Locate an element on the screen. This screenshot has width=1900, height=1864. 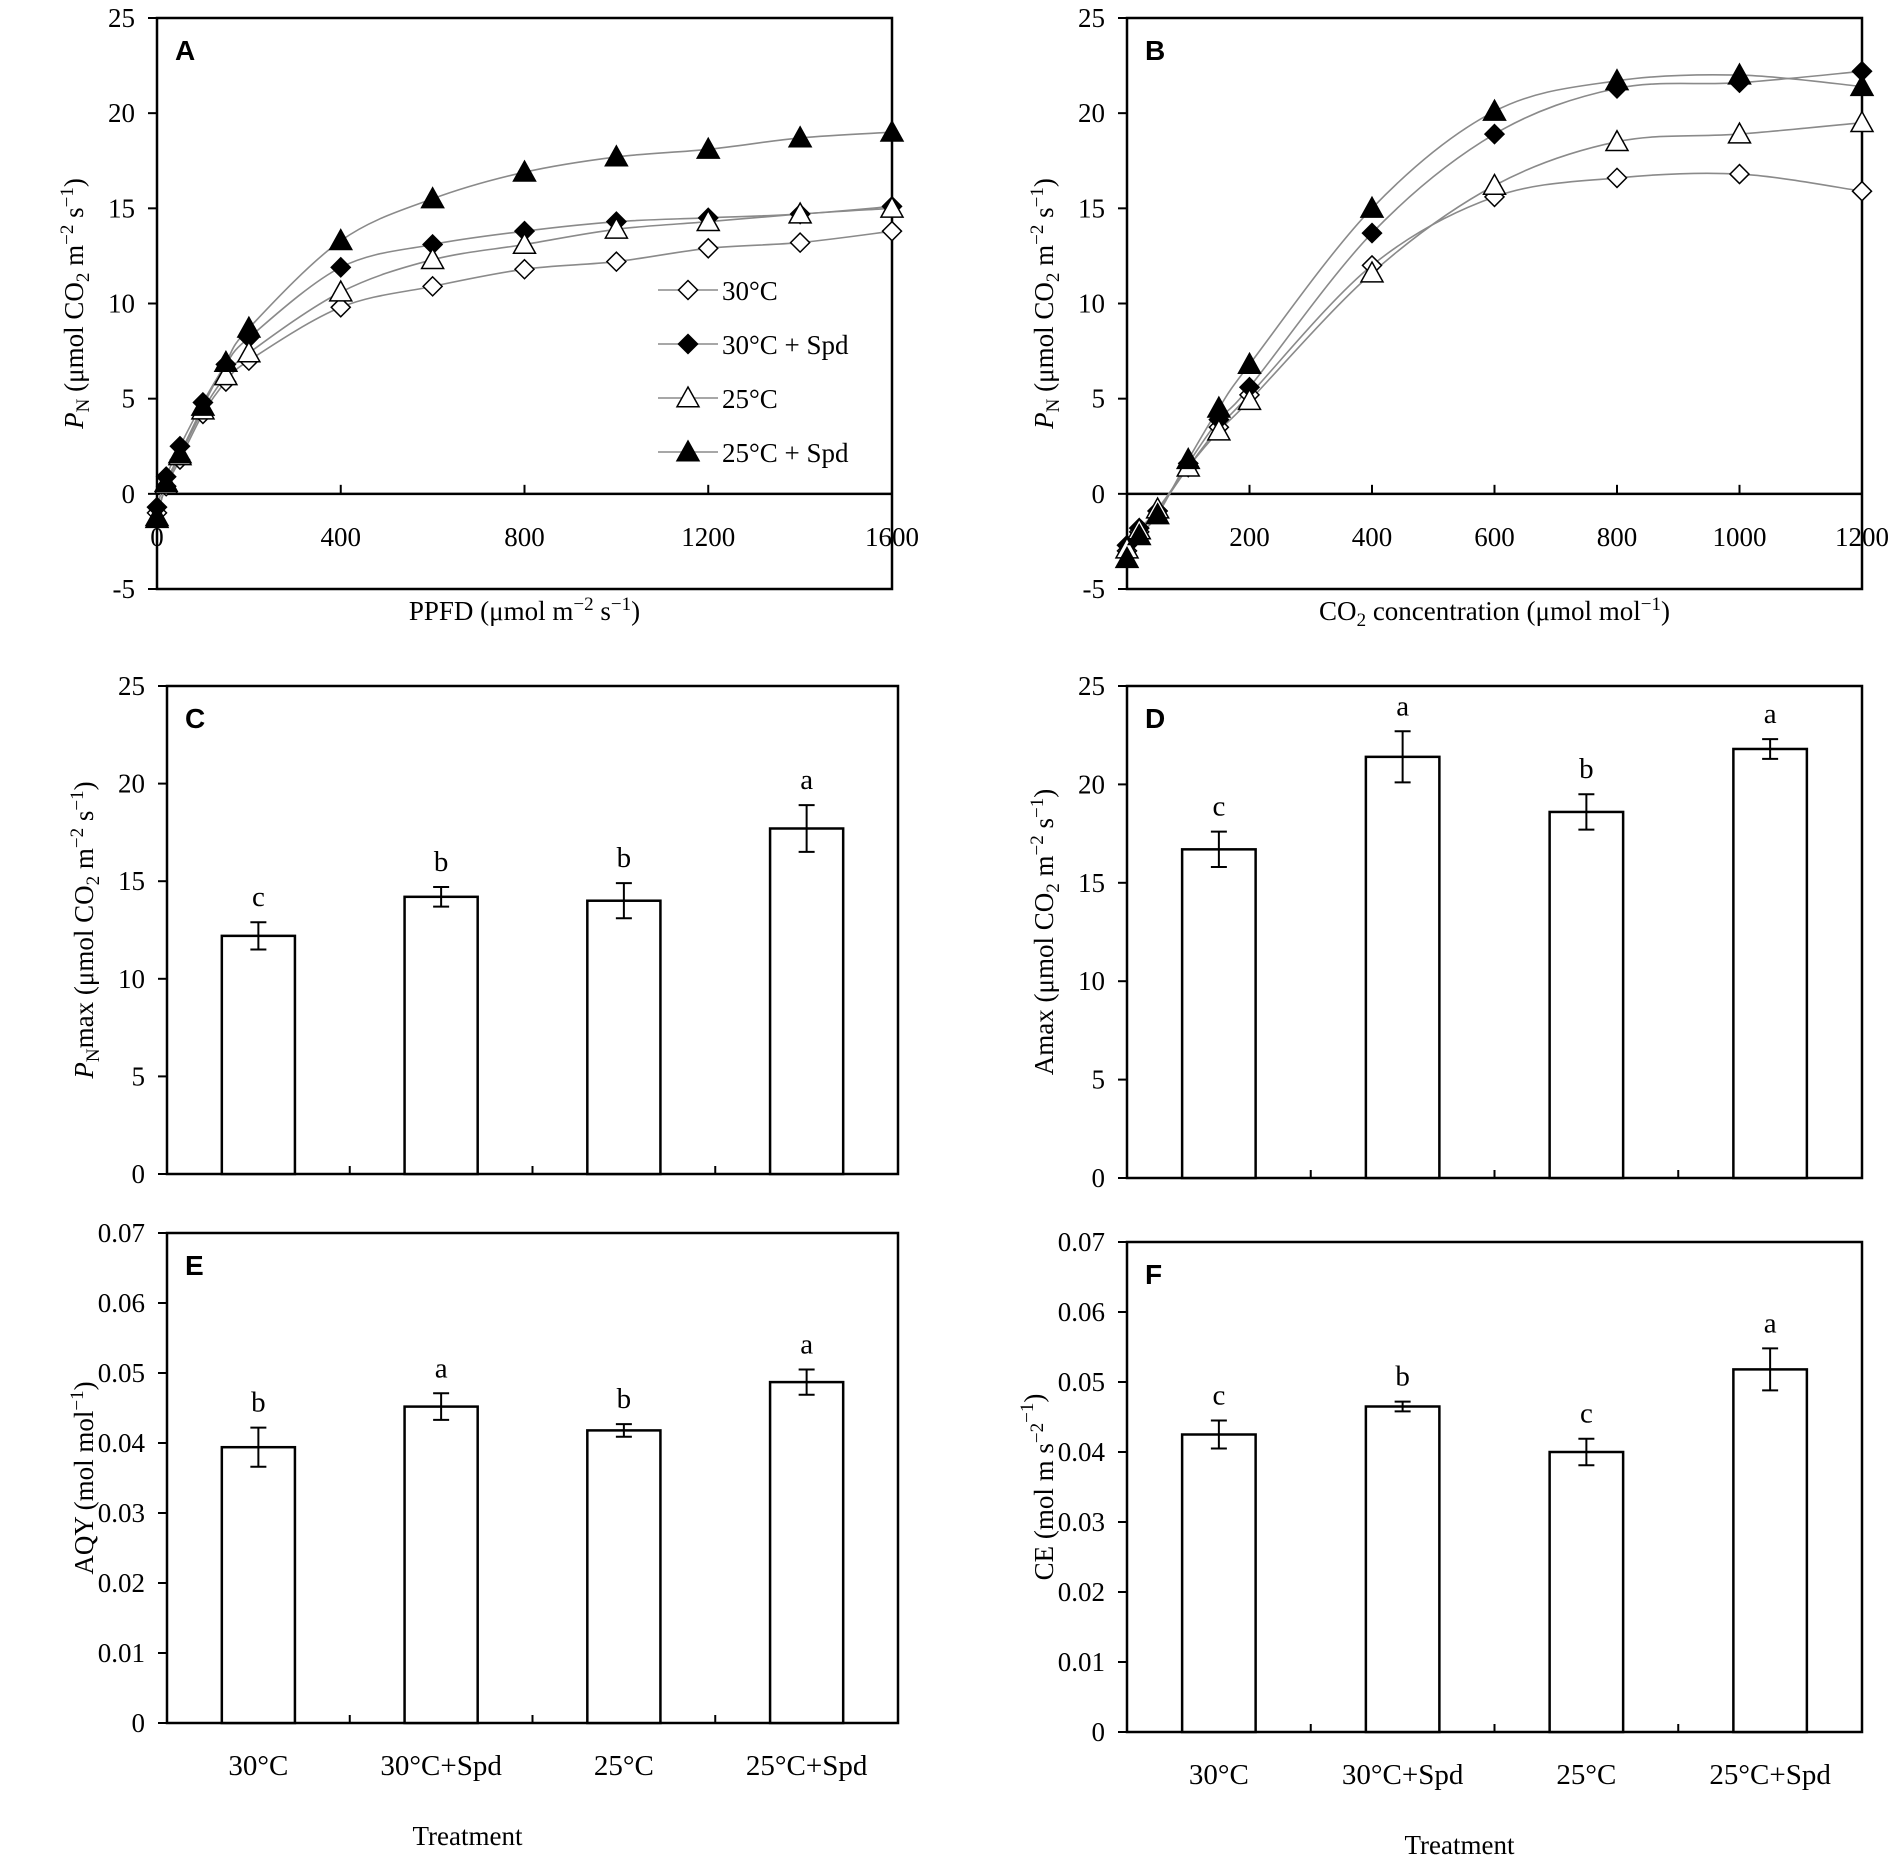
y-axis-title: Amax (μmol CO2 m−2 s−1) is located at coordinates (1045, 932).